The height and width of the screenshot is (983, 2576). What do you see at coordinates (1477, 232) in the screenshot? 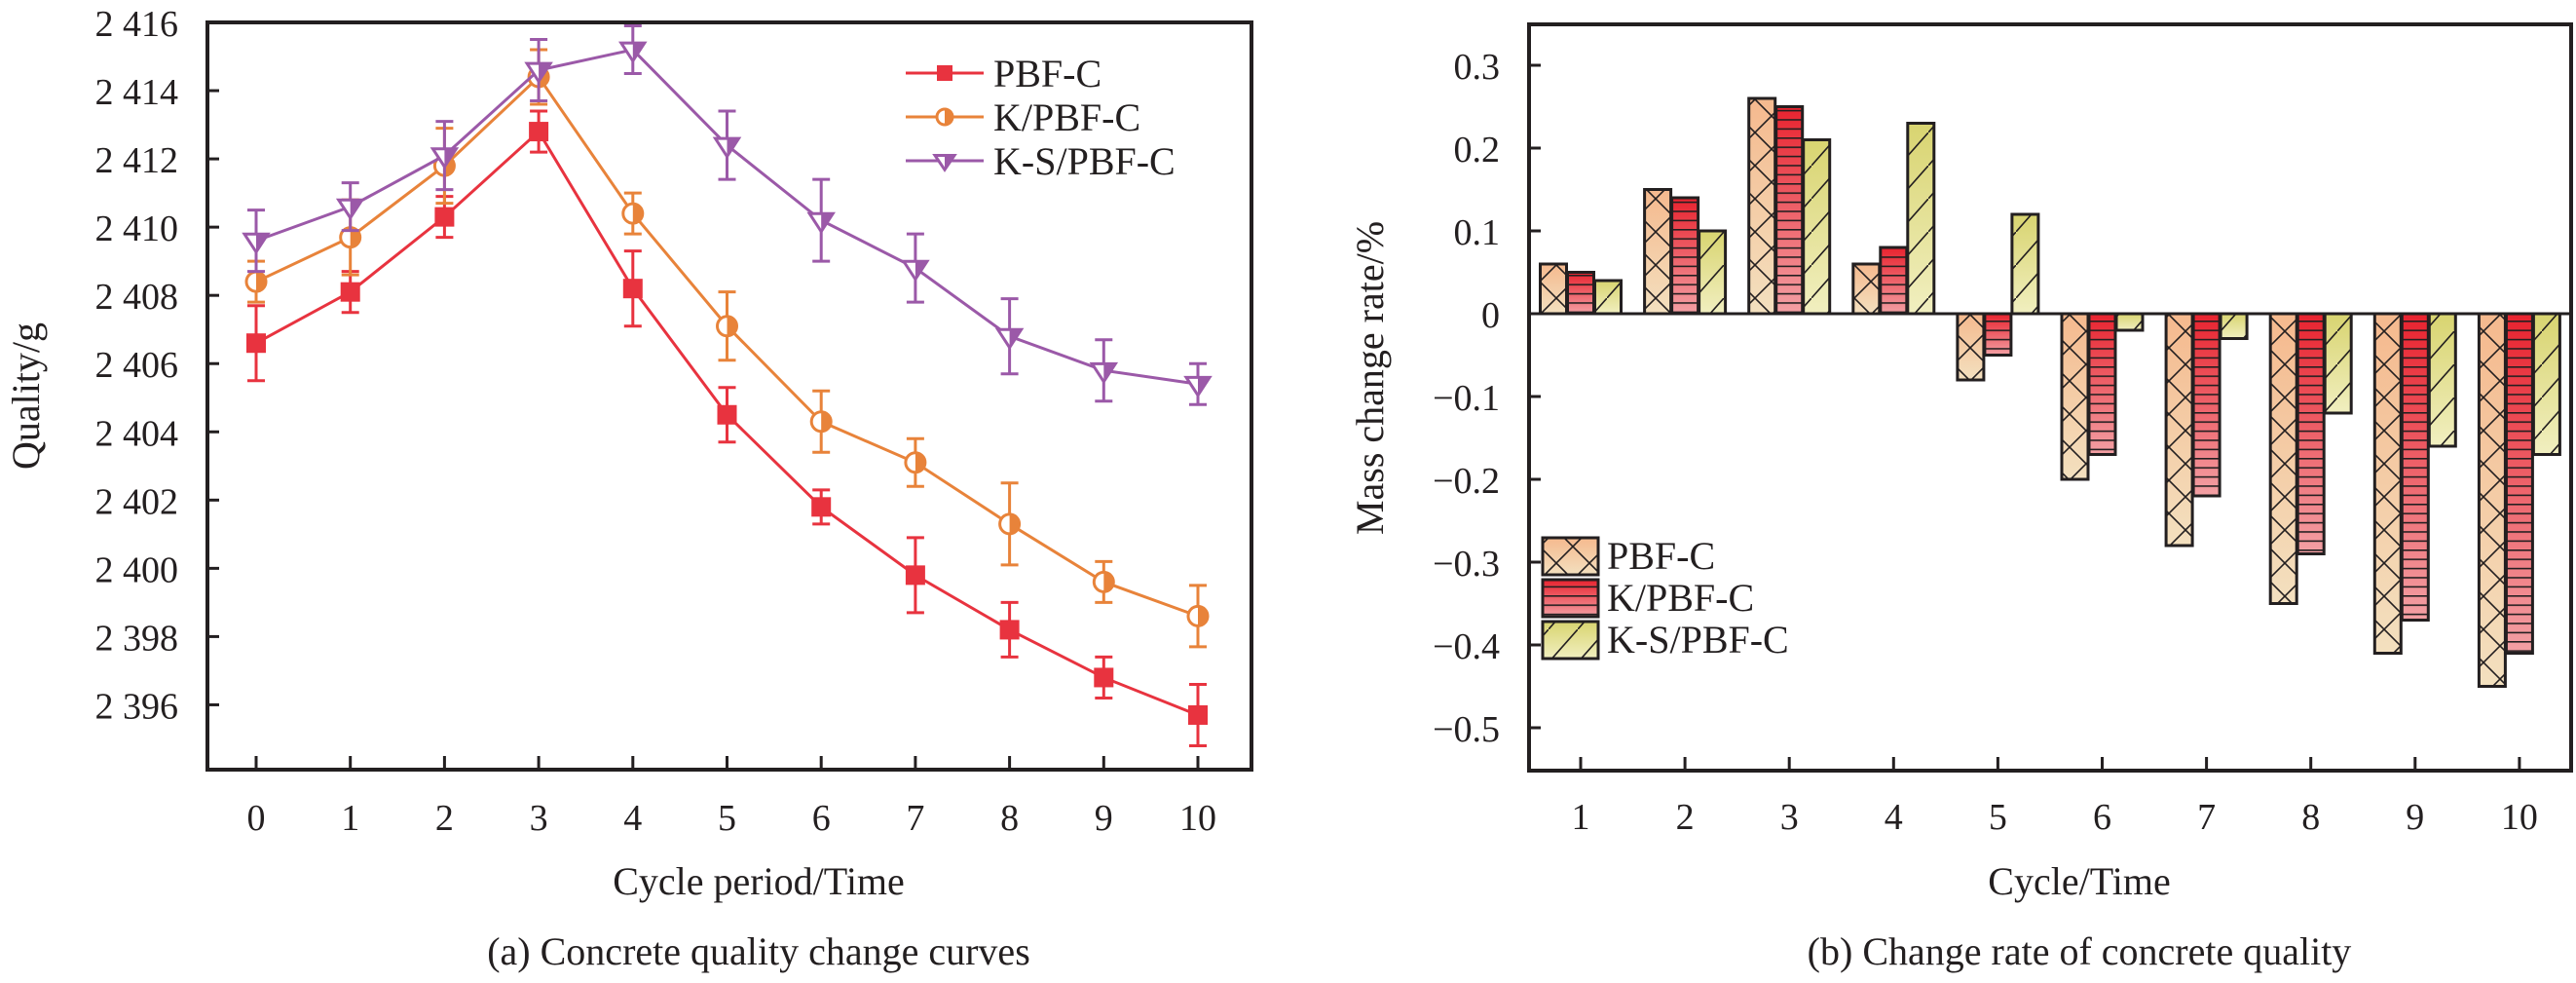
I see `y-tick-label: 0.1` at bounding box center [1477, 232].